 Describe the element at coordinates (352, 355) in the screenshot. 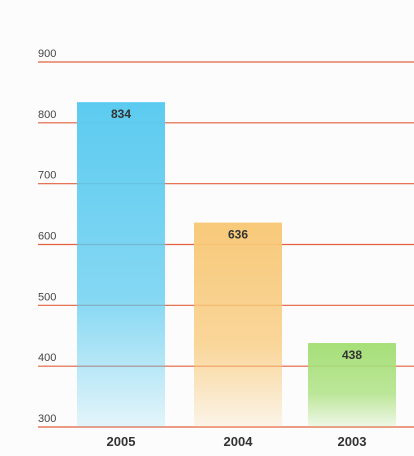

I see `data-label: 438` at that location.